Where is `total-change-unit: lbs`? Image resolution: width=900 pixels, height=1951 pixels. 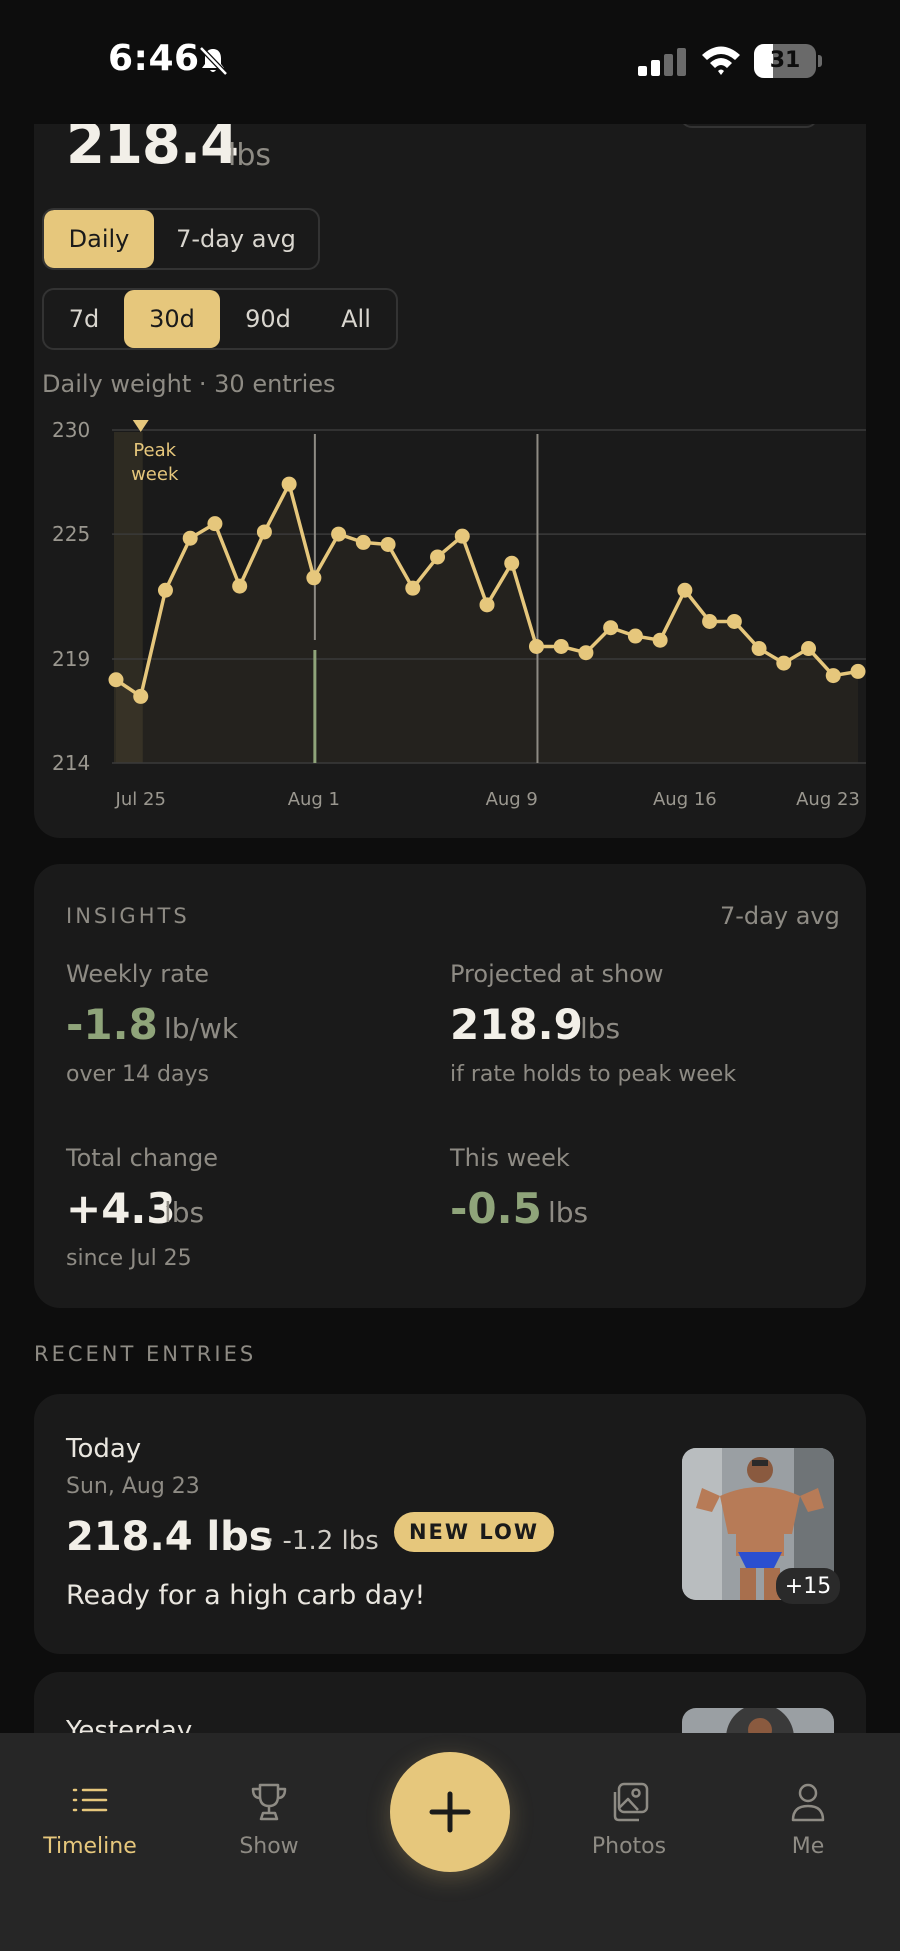 total-change-unit: lbs is located at coordinates (184, 1212).